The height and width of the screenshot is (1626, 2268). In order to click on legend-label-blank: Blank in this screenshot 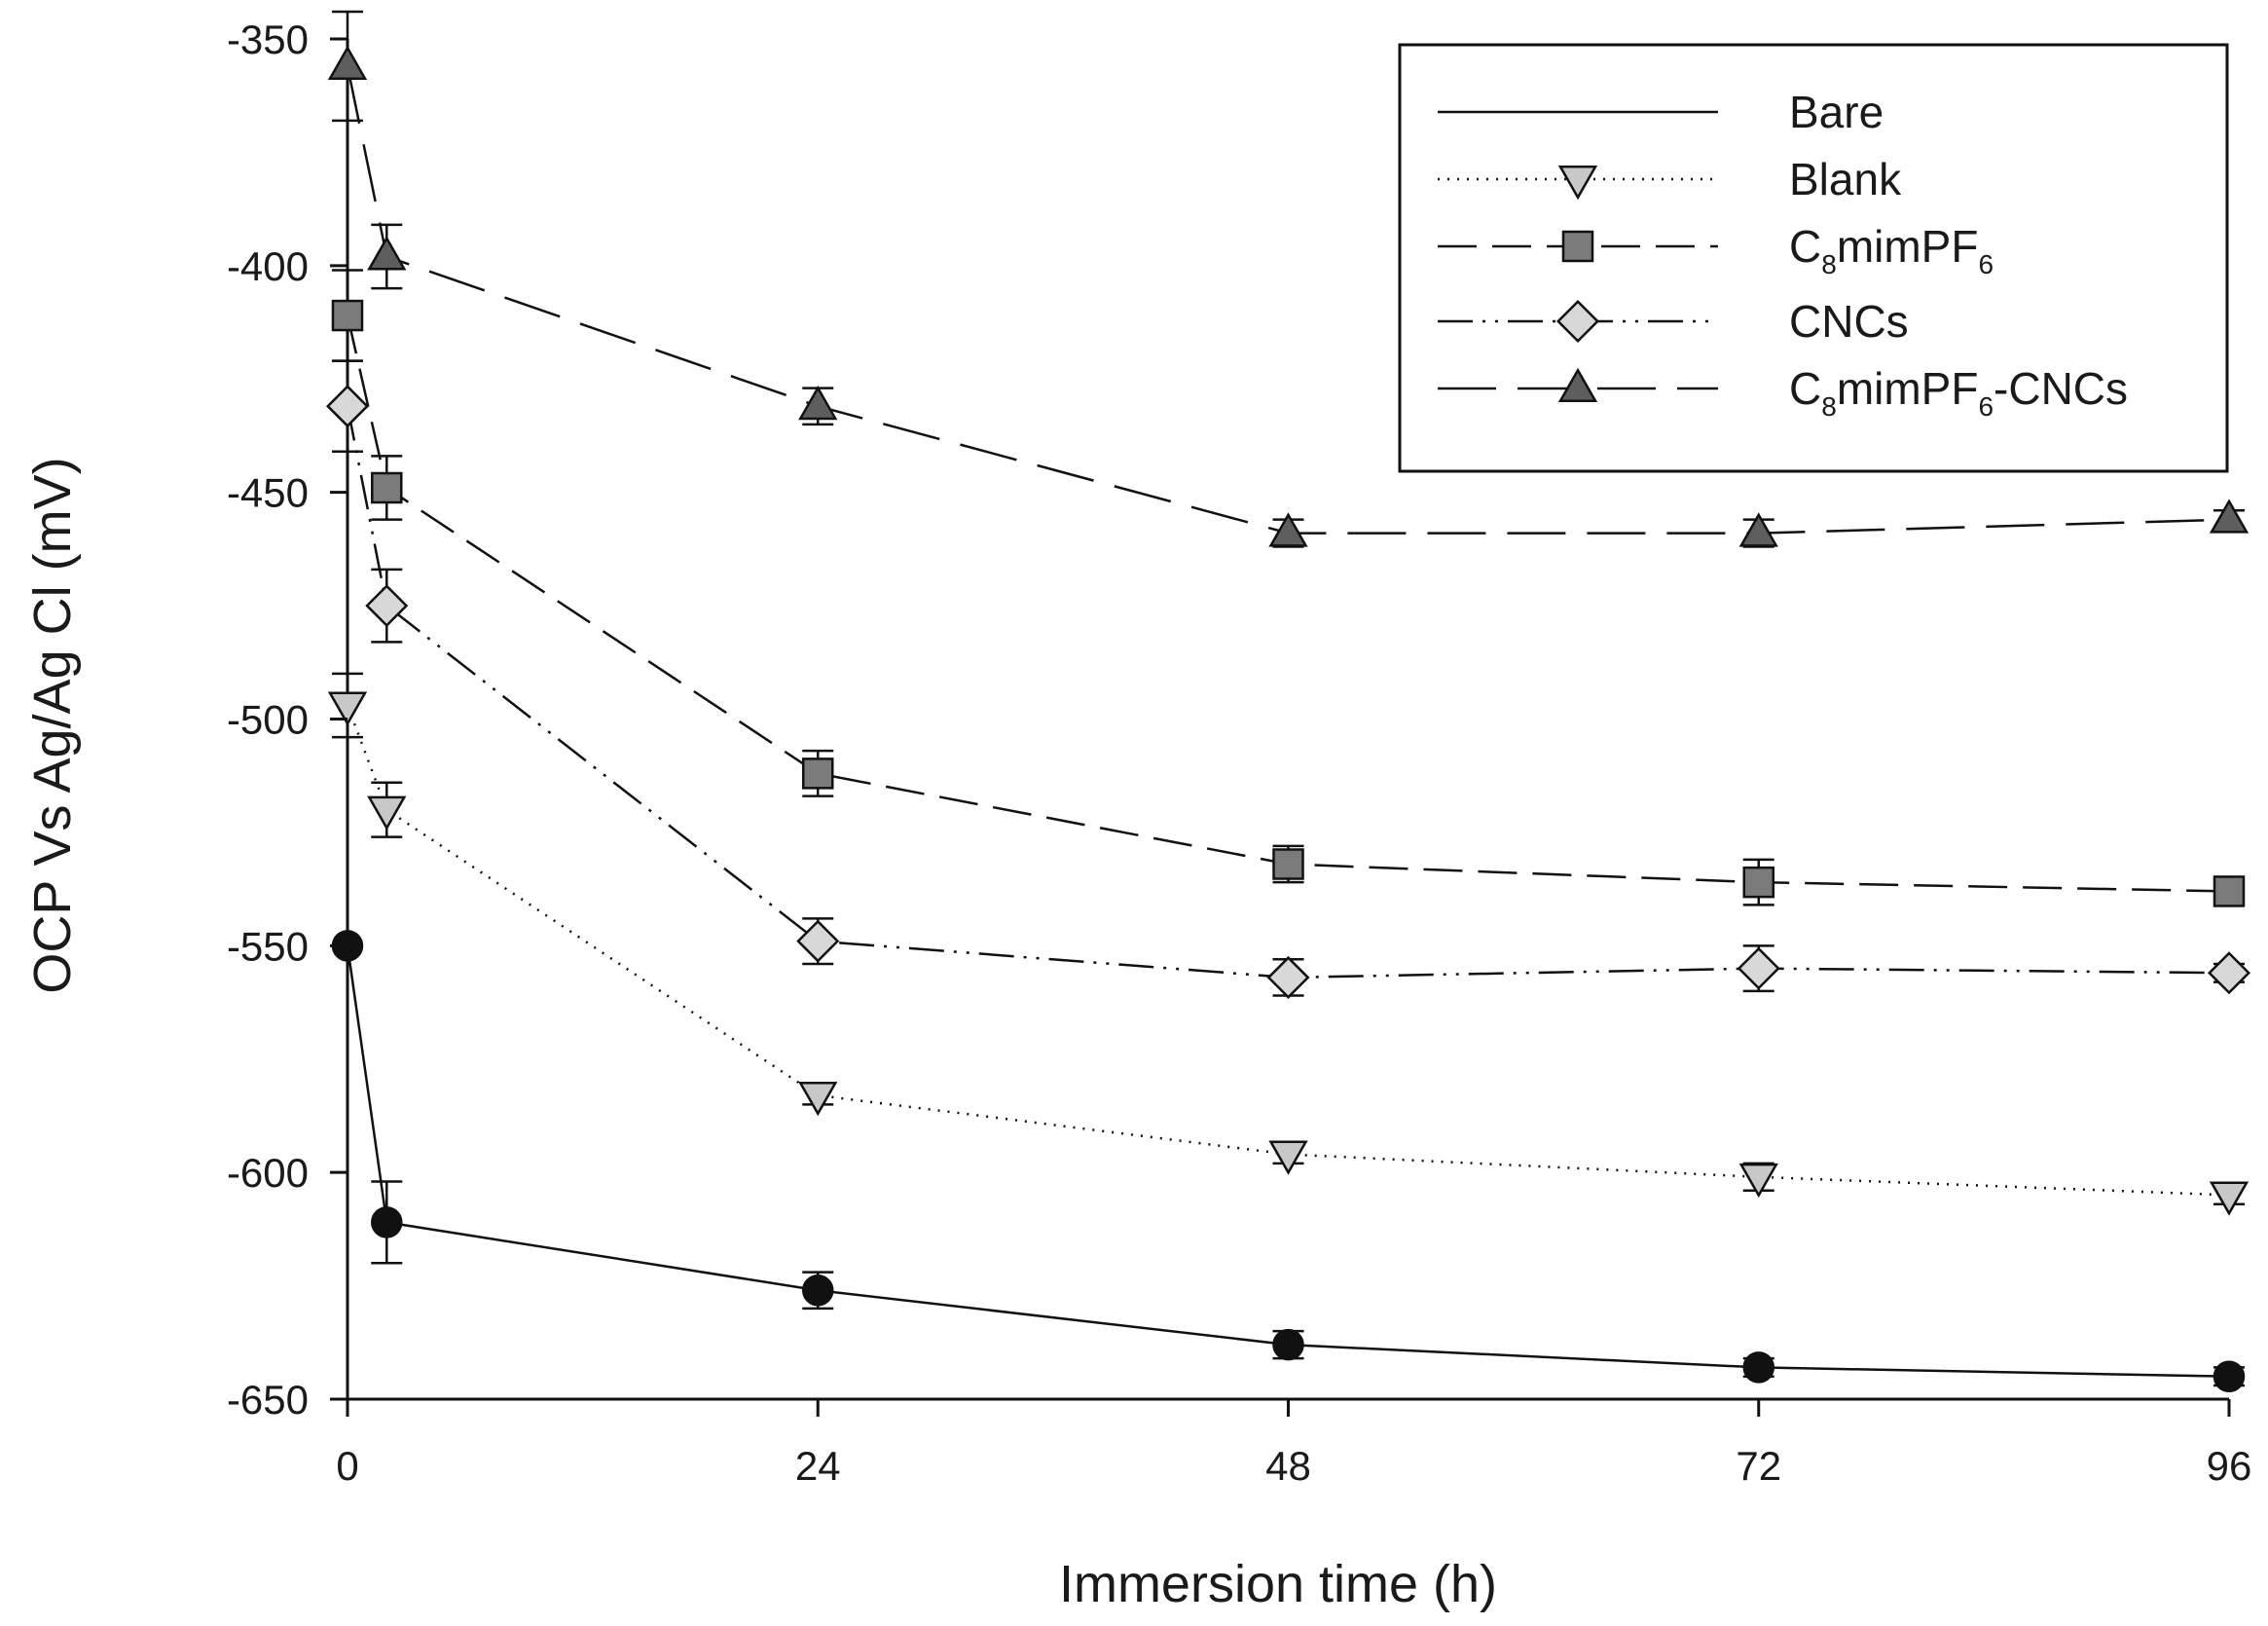, I will do `click(1845, 179)`.